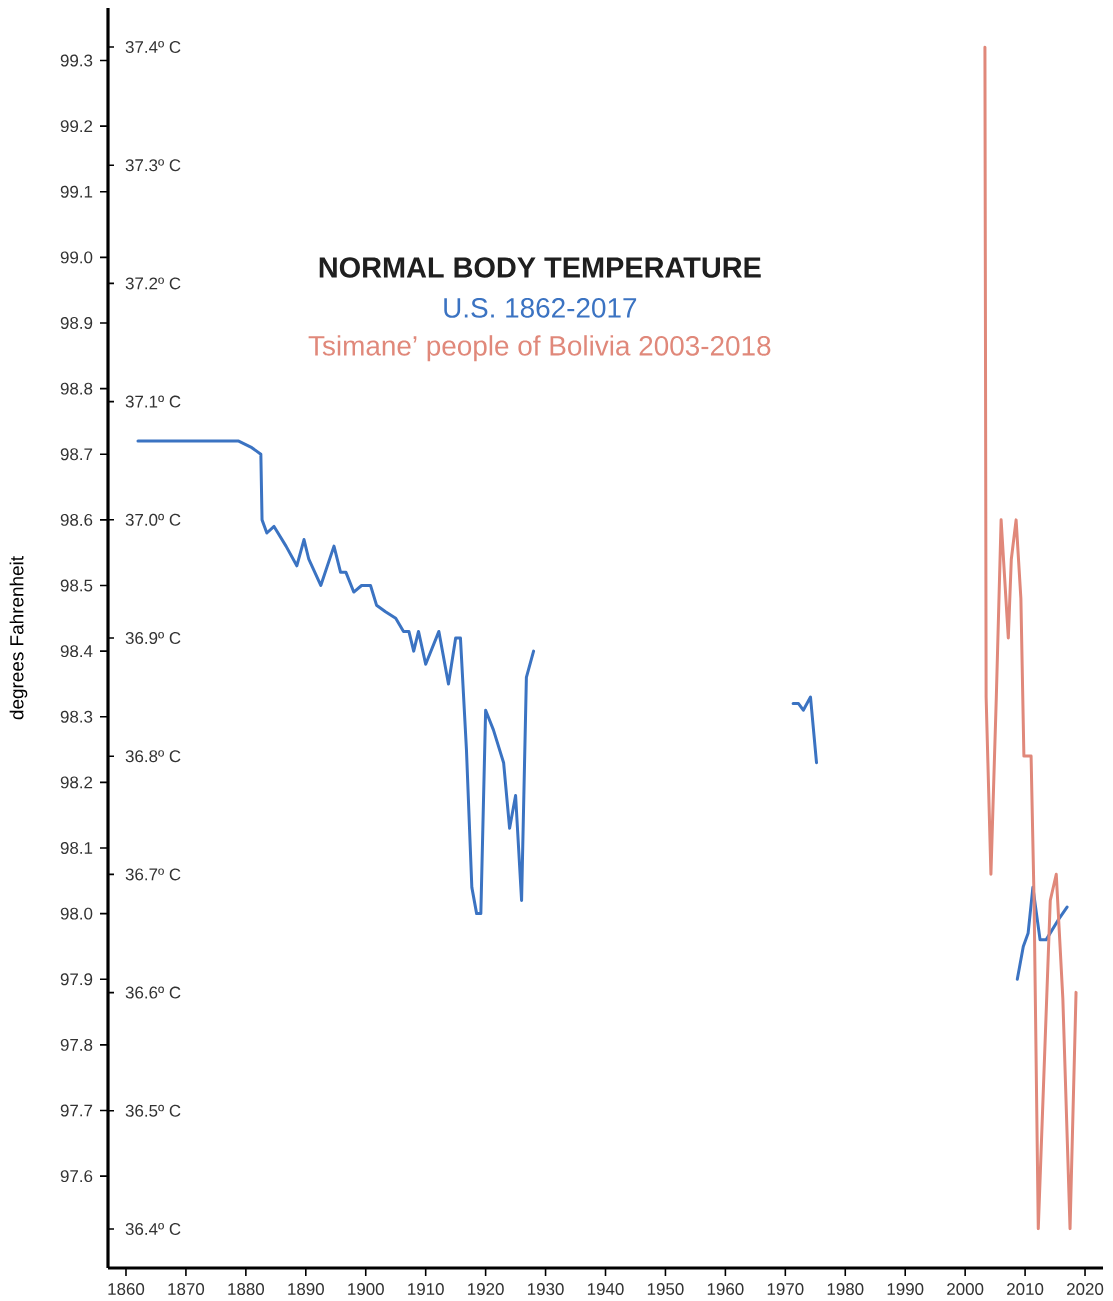  What do you see at coordinates (153, 283) in the screenshot?
I see `y2-tick-label: 37.2º C` at bounding box center [153, 283].